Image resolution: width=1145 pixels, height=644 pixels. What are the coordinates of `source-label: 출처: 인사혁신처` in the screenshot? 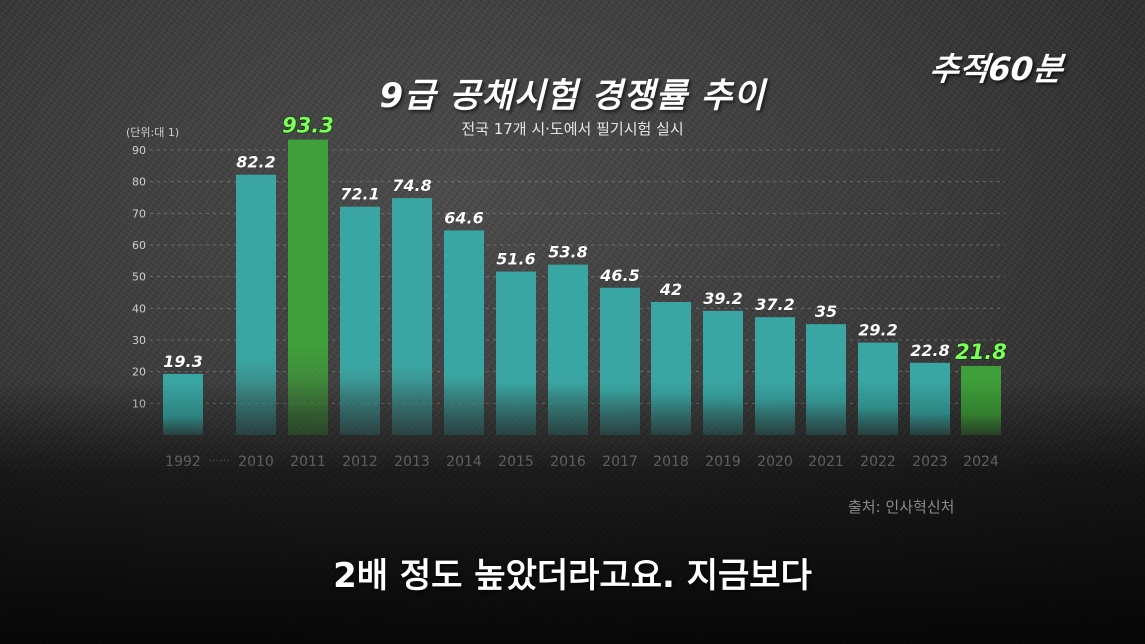 It's located at (901, 507).